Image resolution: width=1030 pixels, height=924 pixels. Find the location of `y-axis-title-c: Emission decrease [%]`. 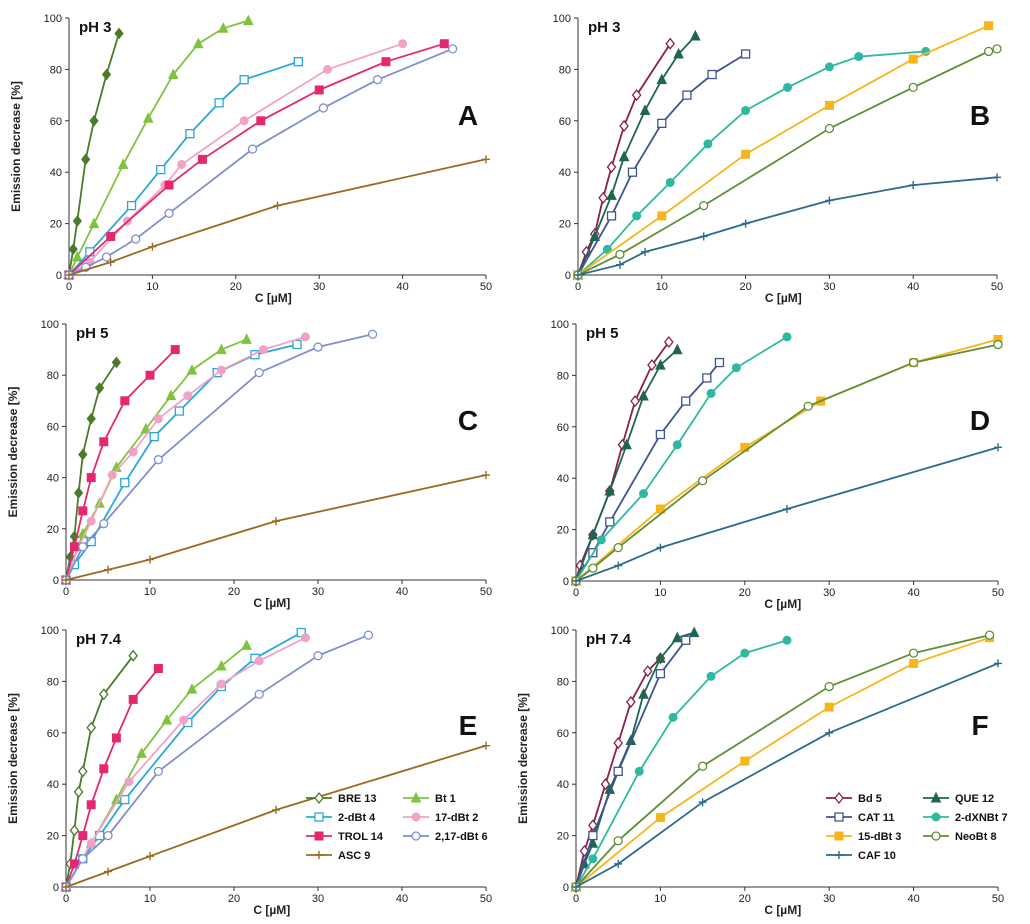

y-axis-title-c: Emission decrease [%] is located at coordinates (13, 452).